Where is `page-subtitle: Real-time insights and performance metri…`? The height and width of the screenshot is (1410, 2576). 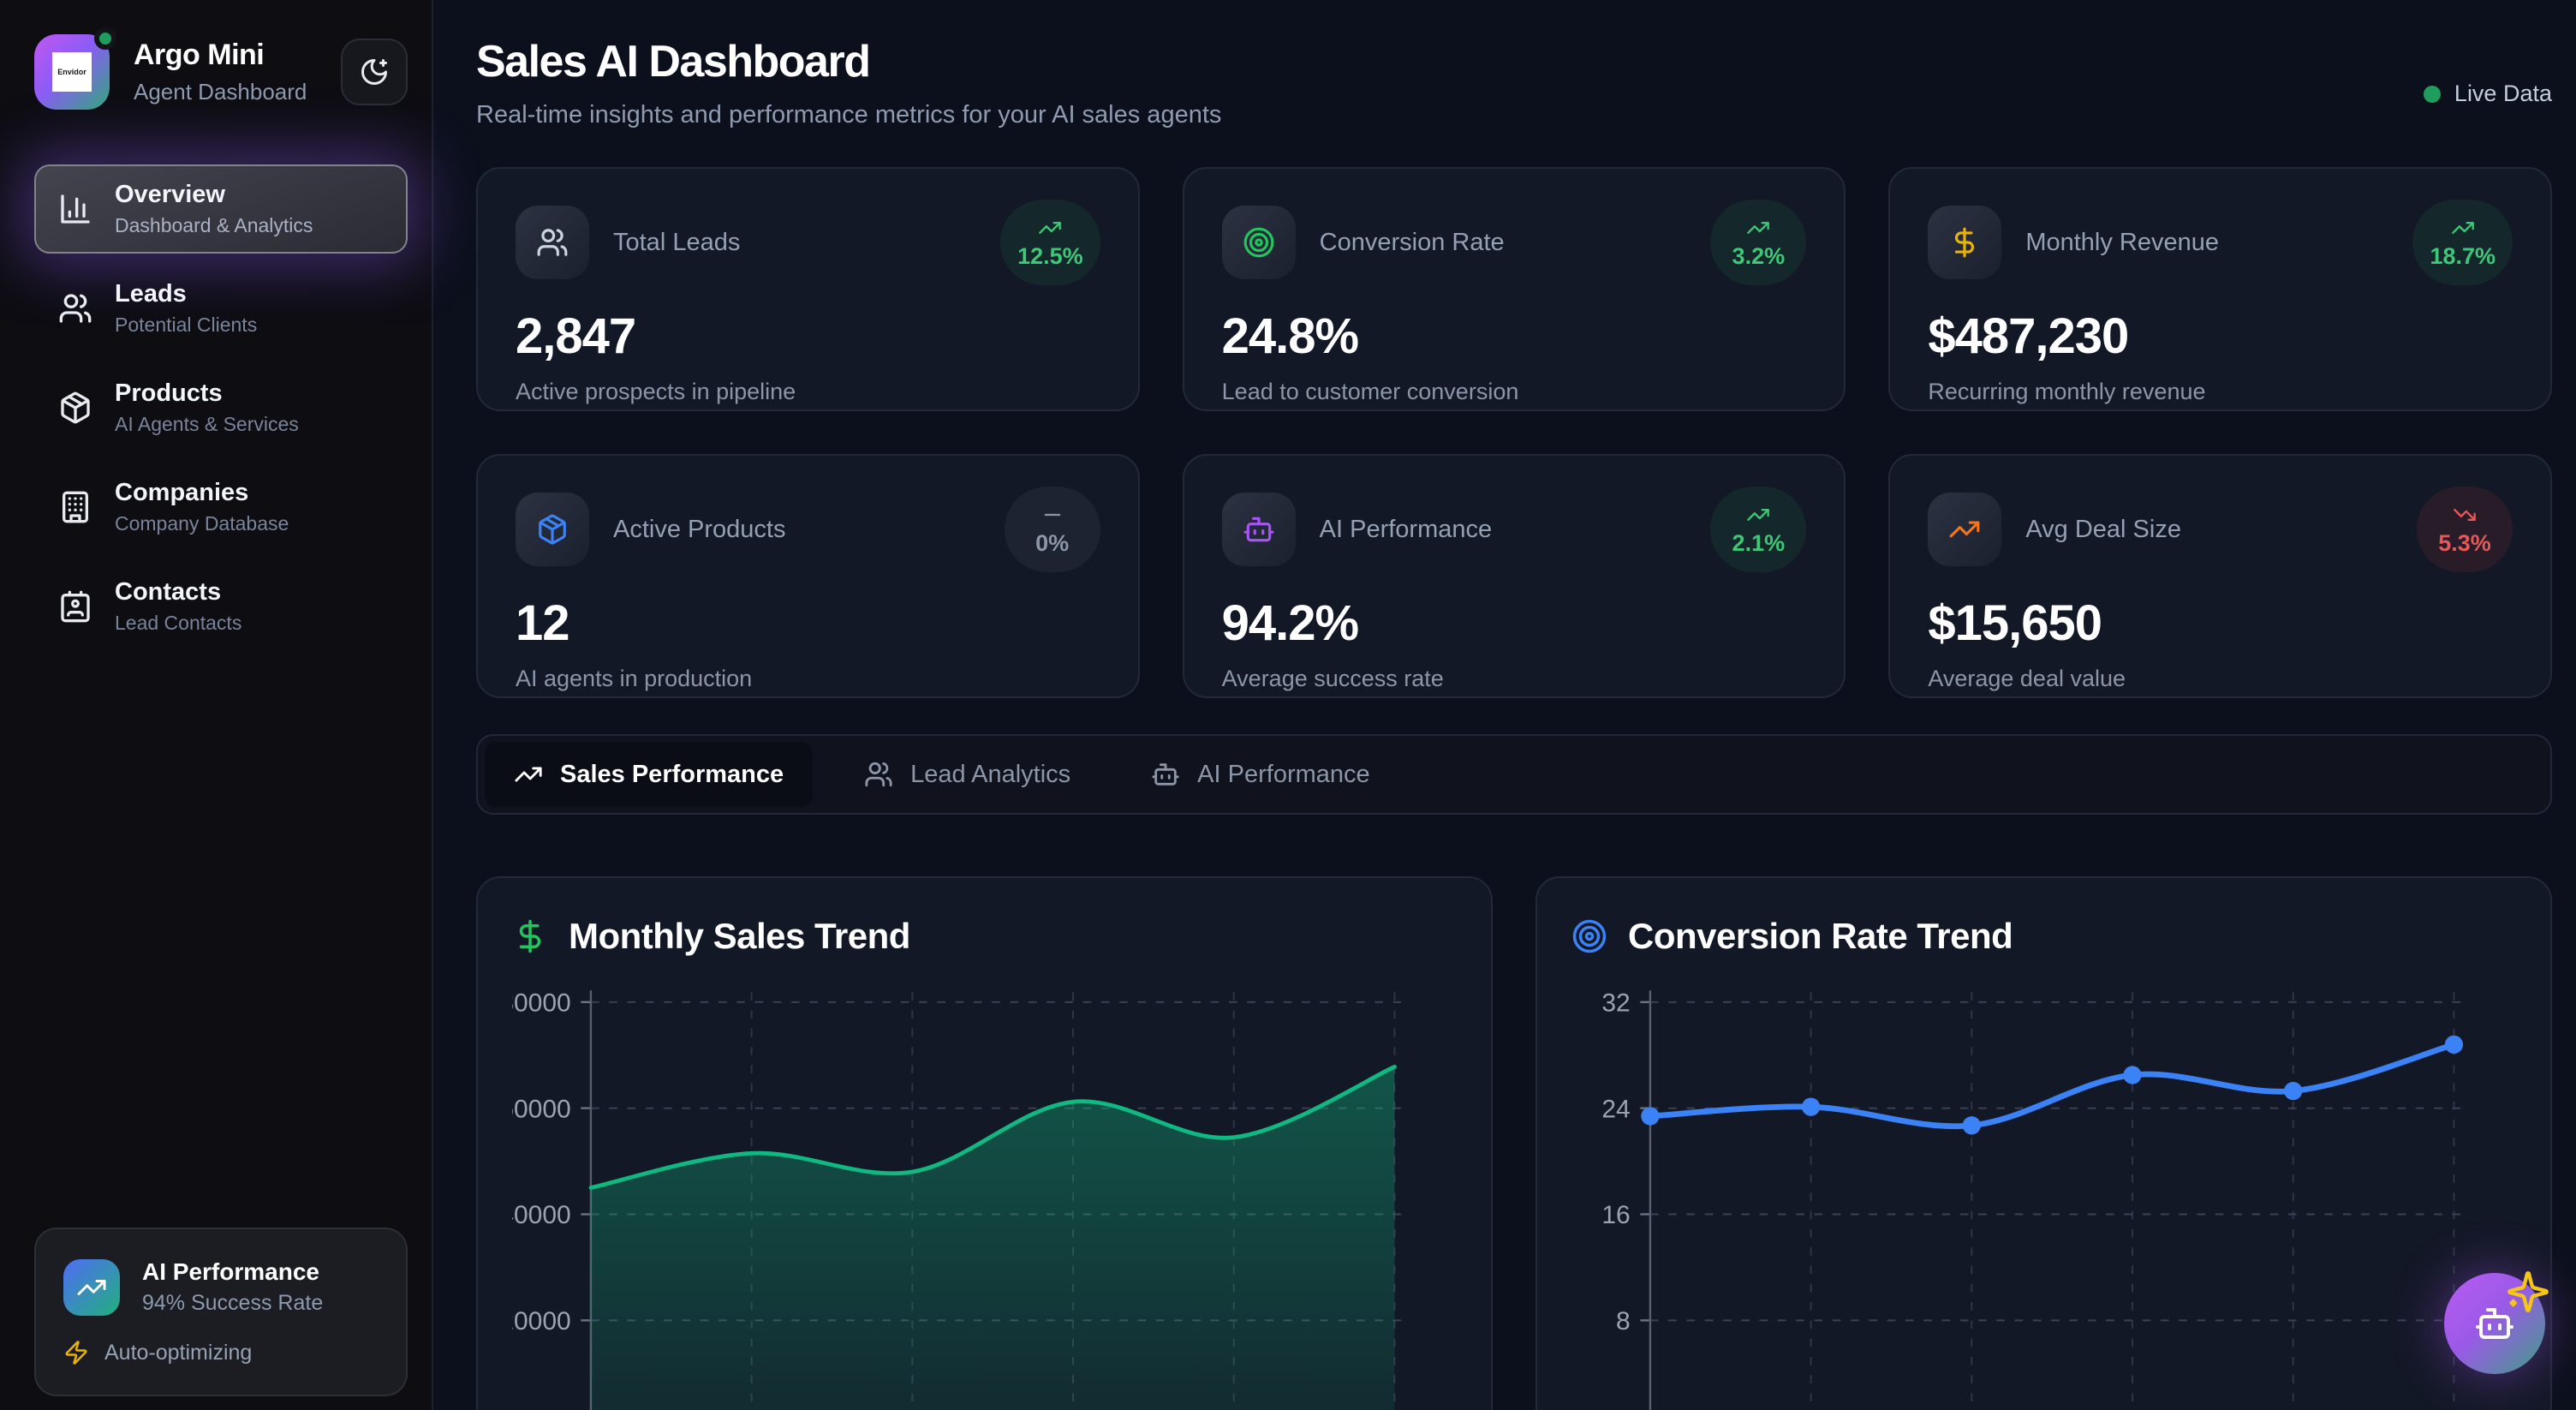
page-subtitle: Real-time insights and performance metri… is located at coordinates (849, 114).